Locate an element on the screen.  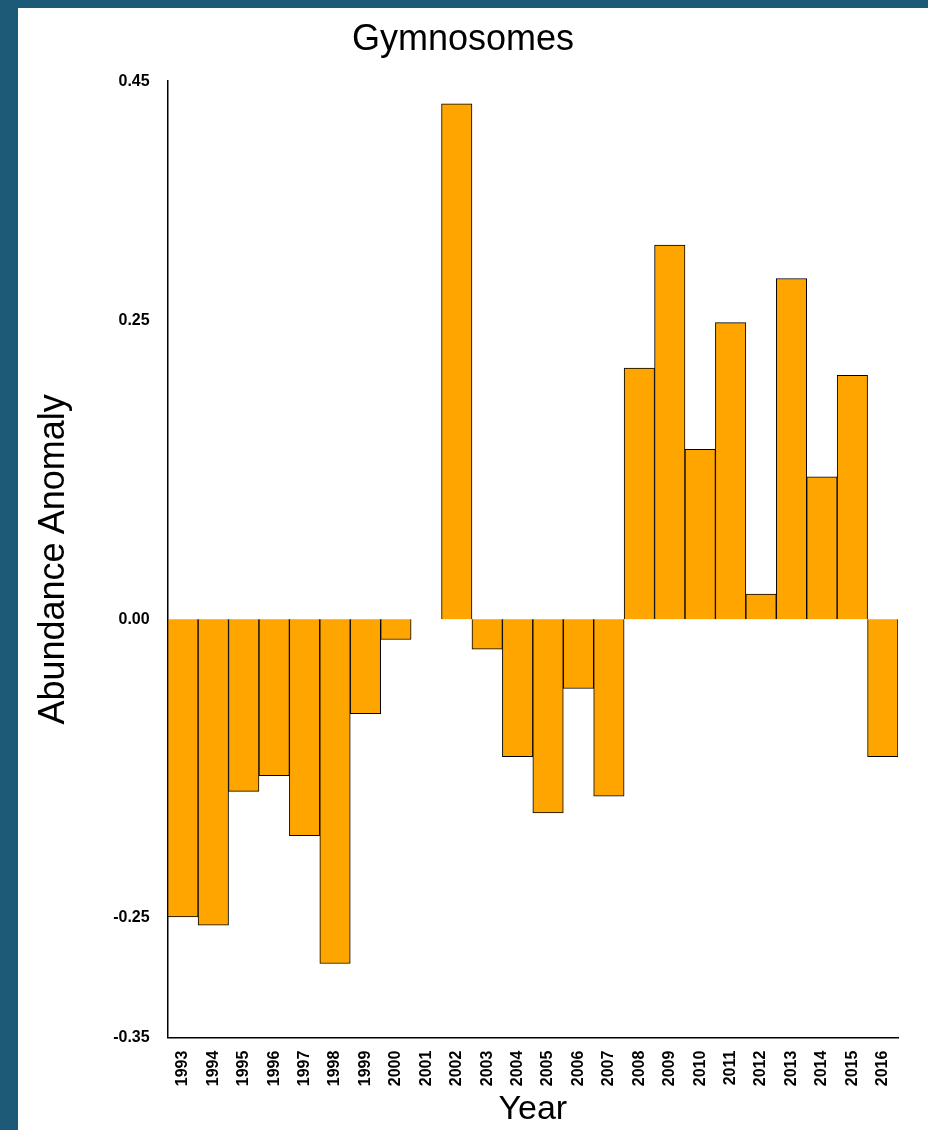
x-tick-label: 2000 is located at coordinates (395, 1068).